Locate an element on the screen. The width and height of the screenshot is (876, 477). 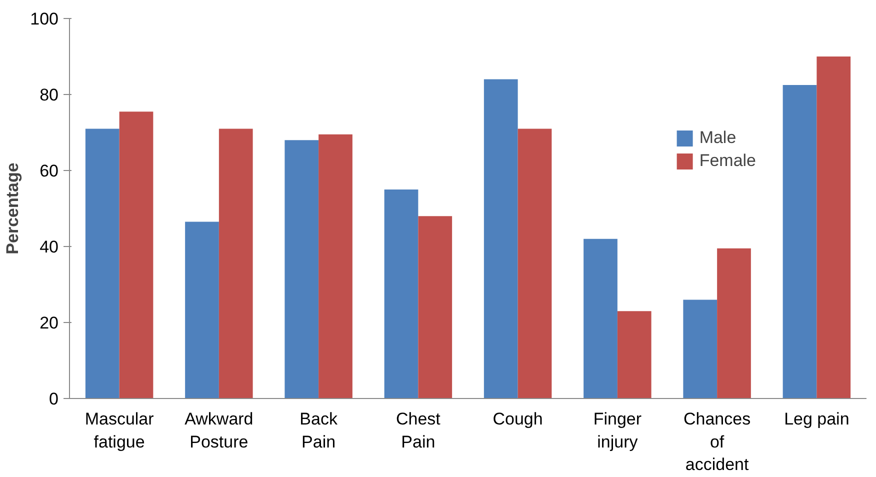
x-tick-label: Cough is located at coordinates (517, 419).